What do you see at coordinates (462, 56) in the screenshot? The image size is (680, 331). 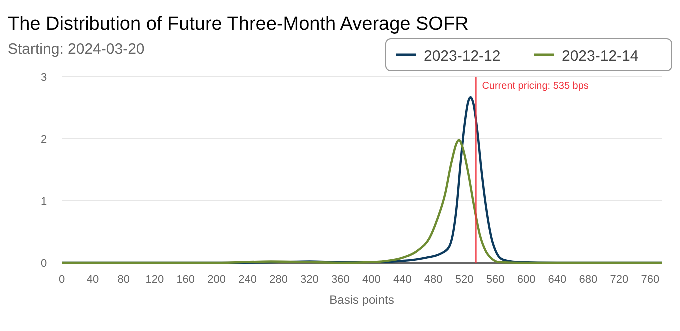 I see `legend-label: 2023-12-12` at bounding box center [462, 56].